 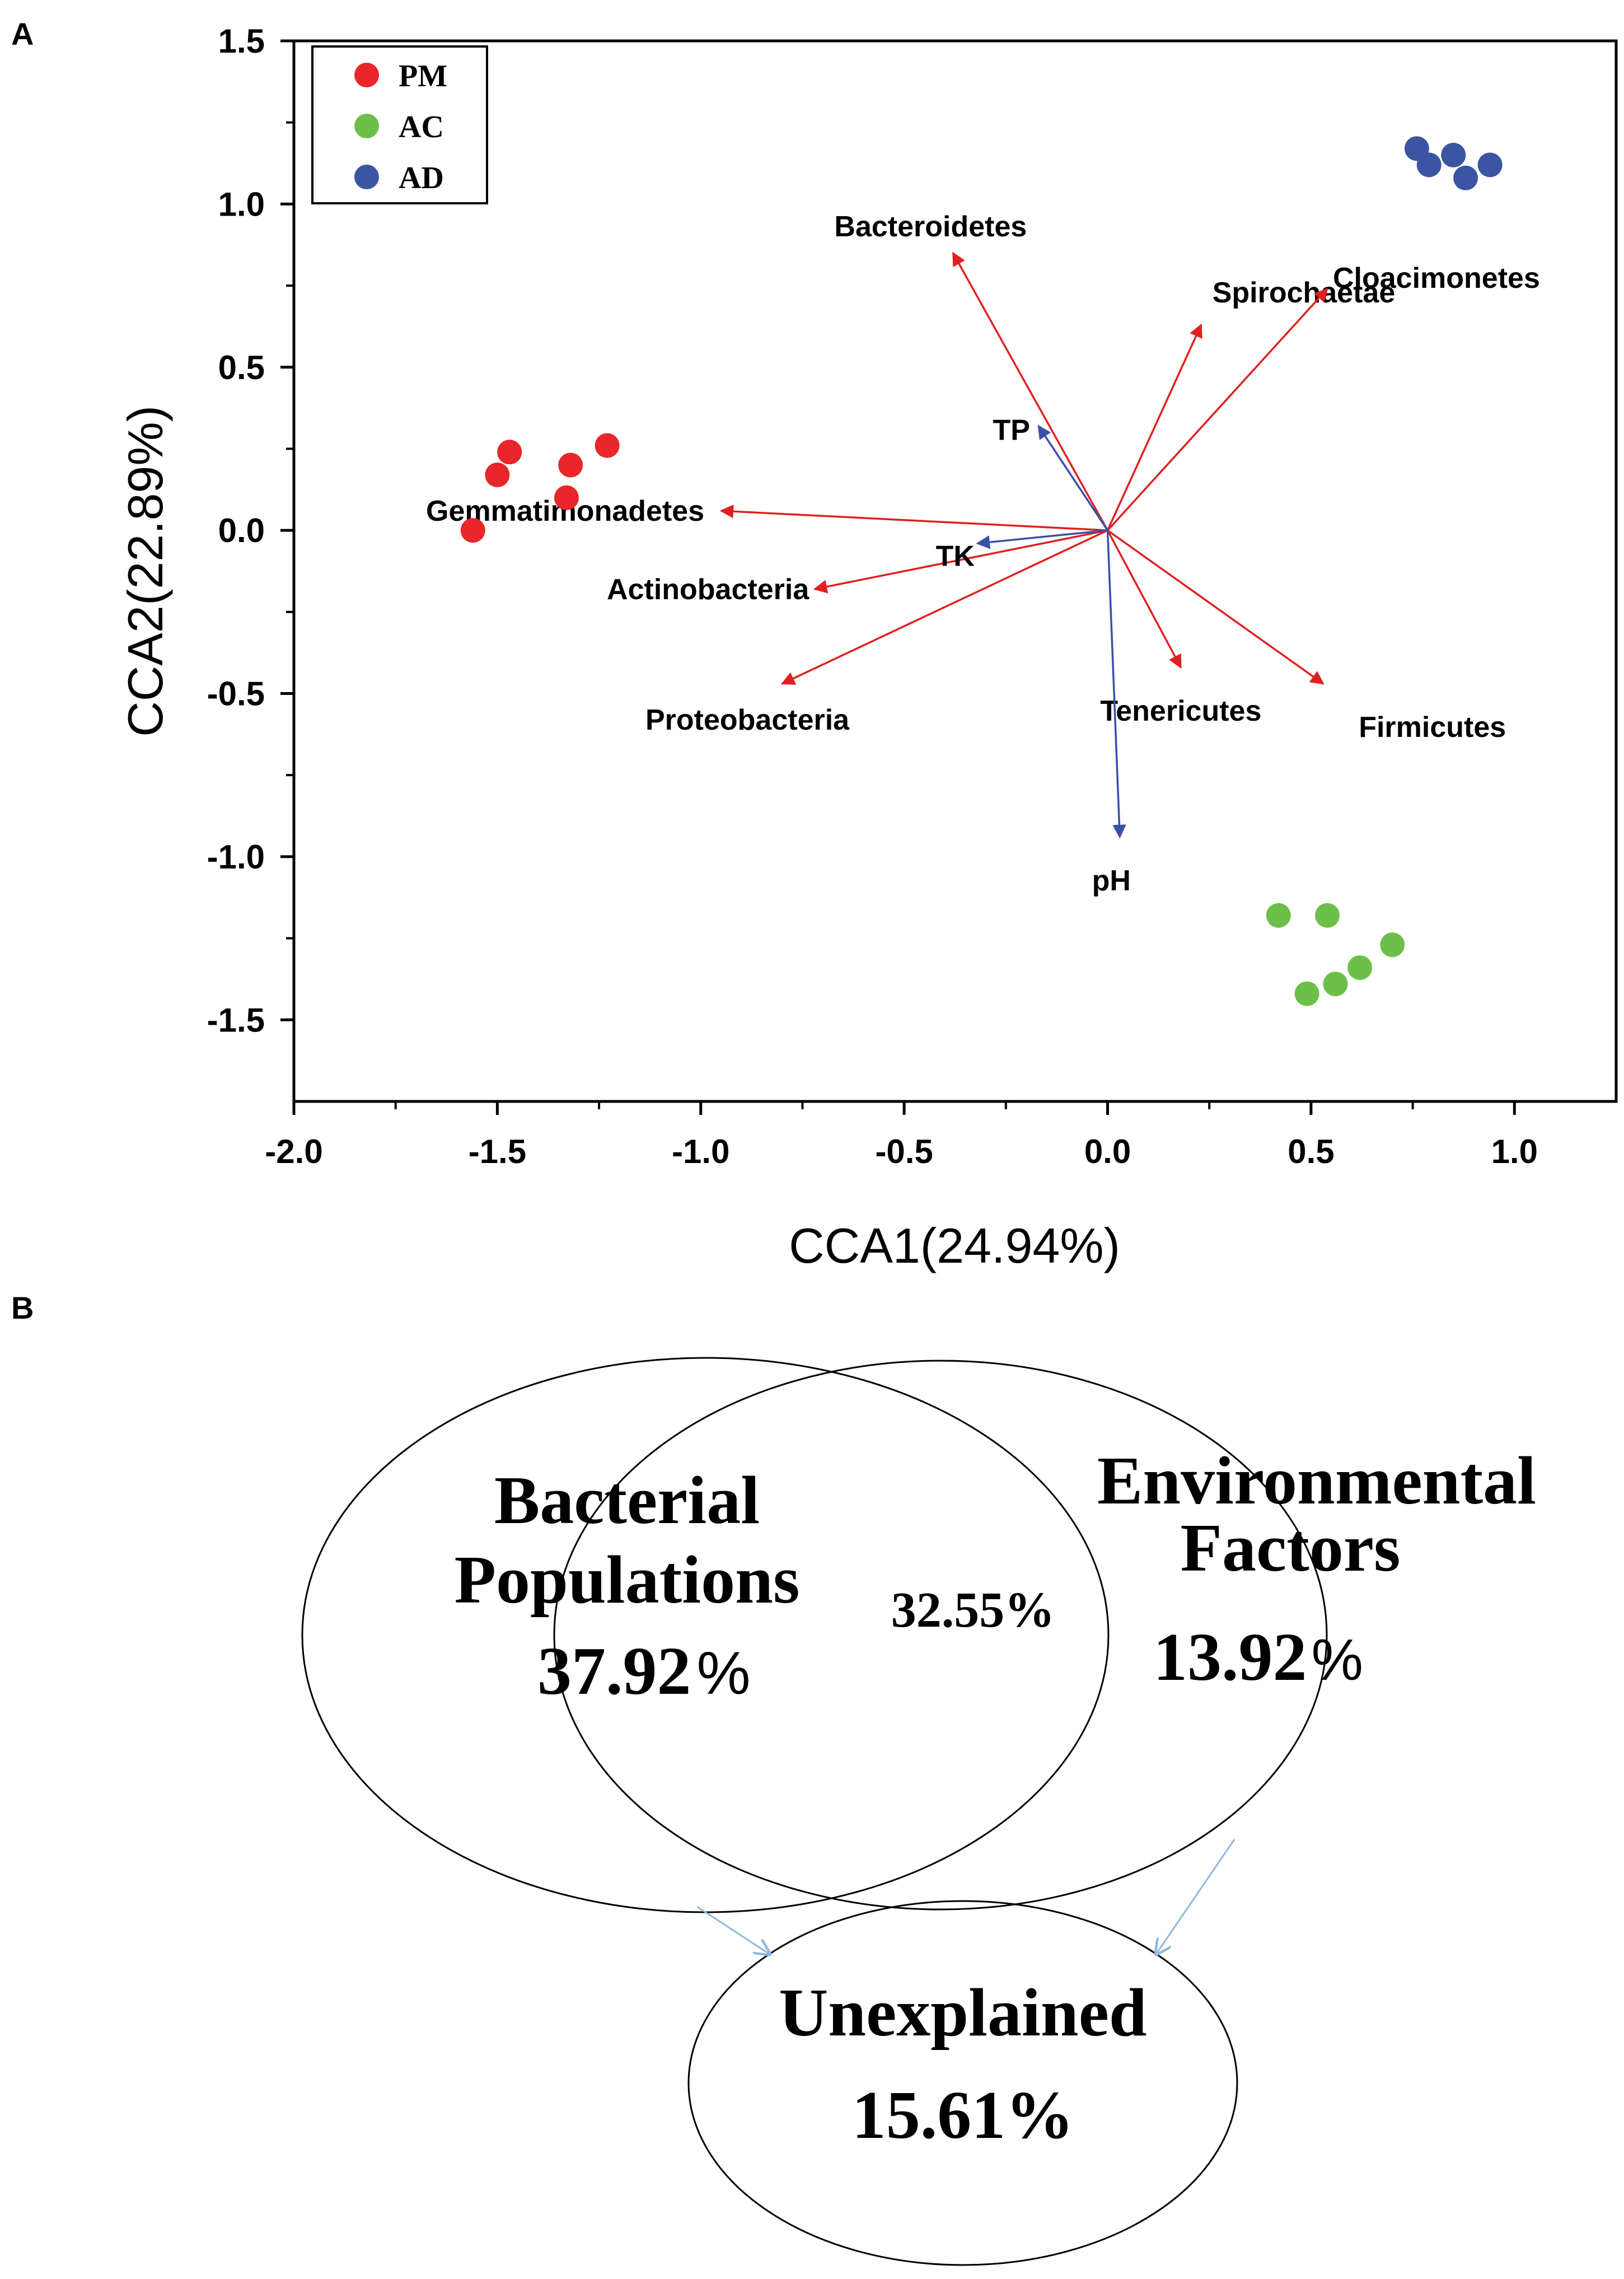 I want to click on x-tick-label: -1.0, so click(x=701, y=1151).